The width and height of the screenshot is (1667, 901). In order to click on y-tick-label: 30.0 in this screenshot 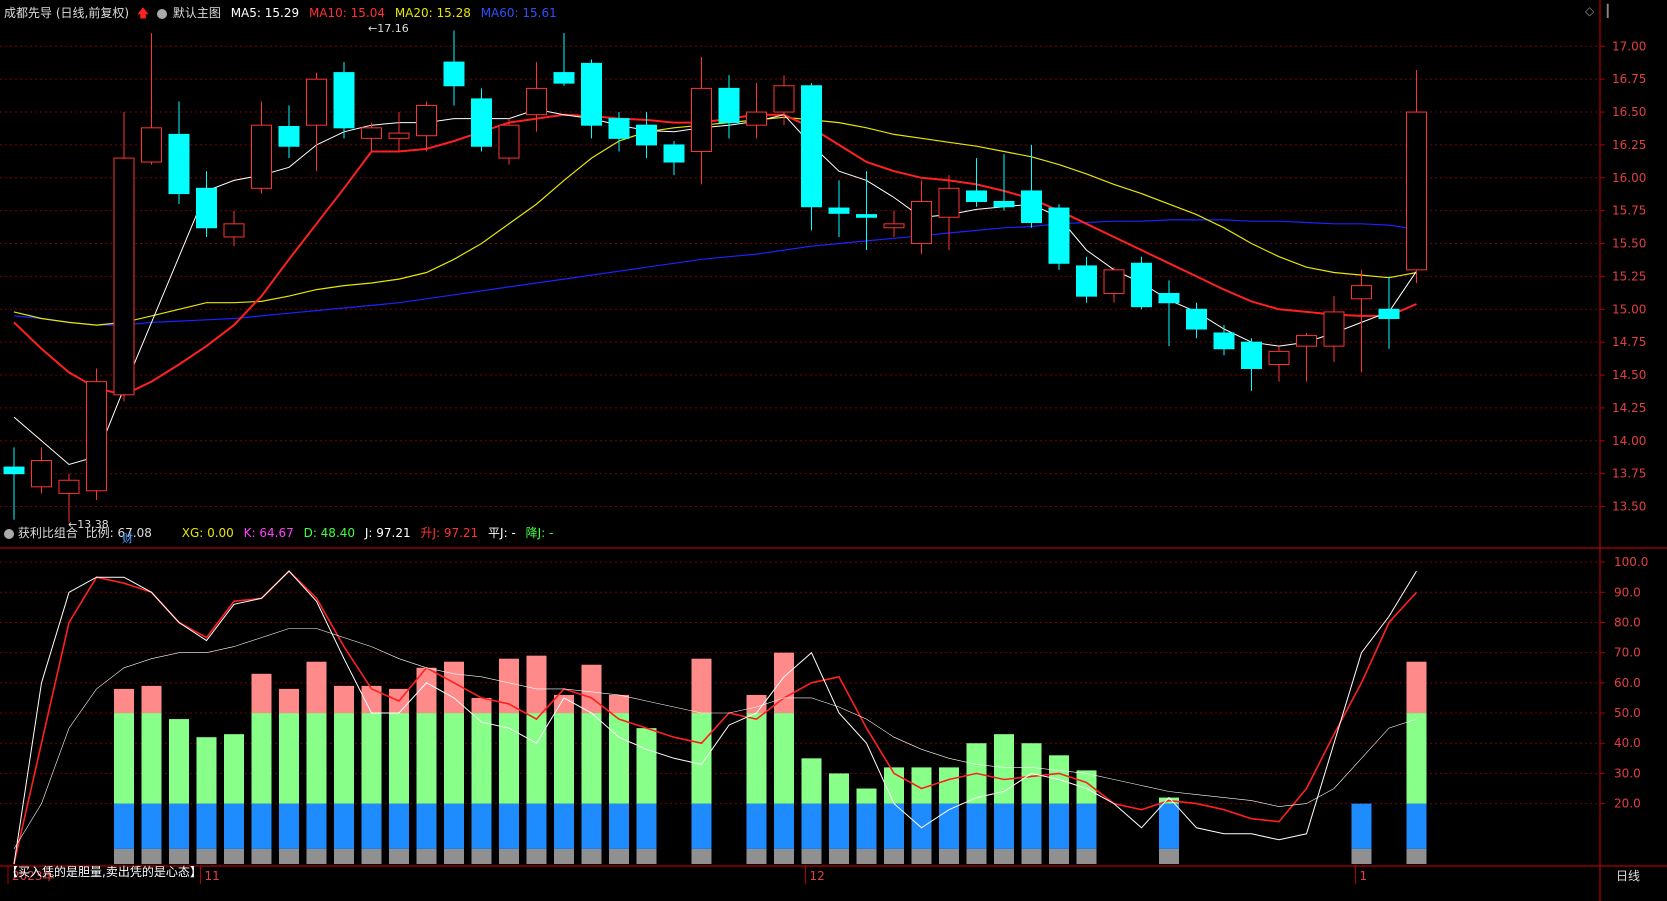, I will do `click(1627, 773)`.